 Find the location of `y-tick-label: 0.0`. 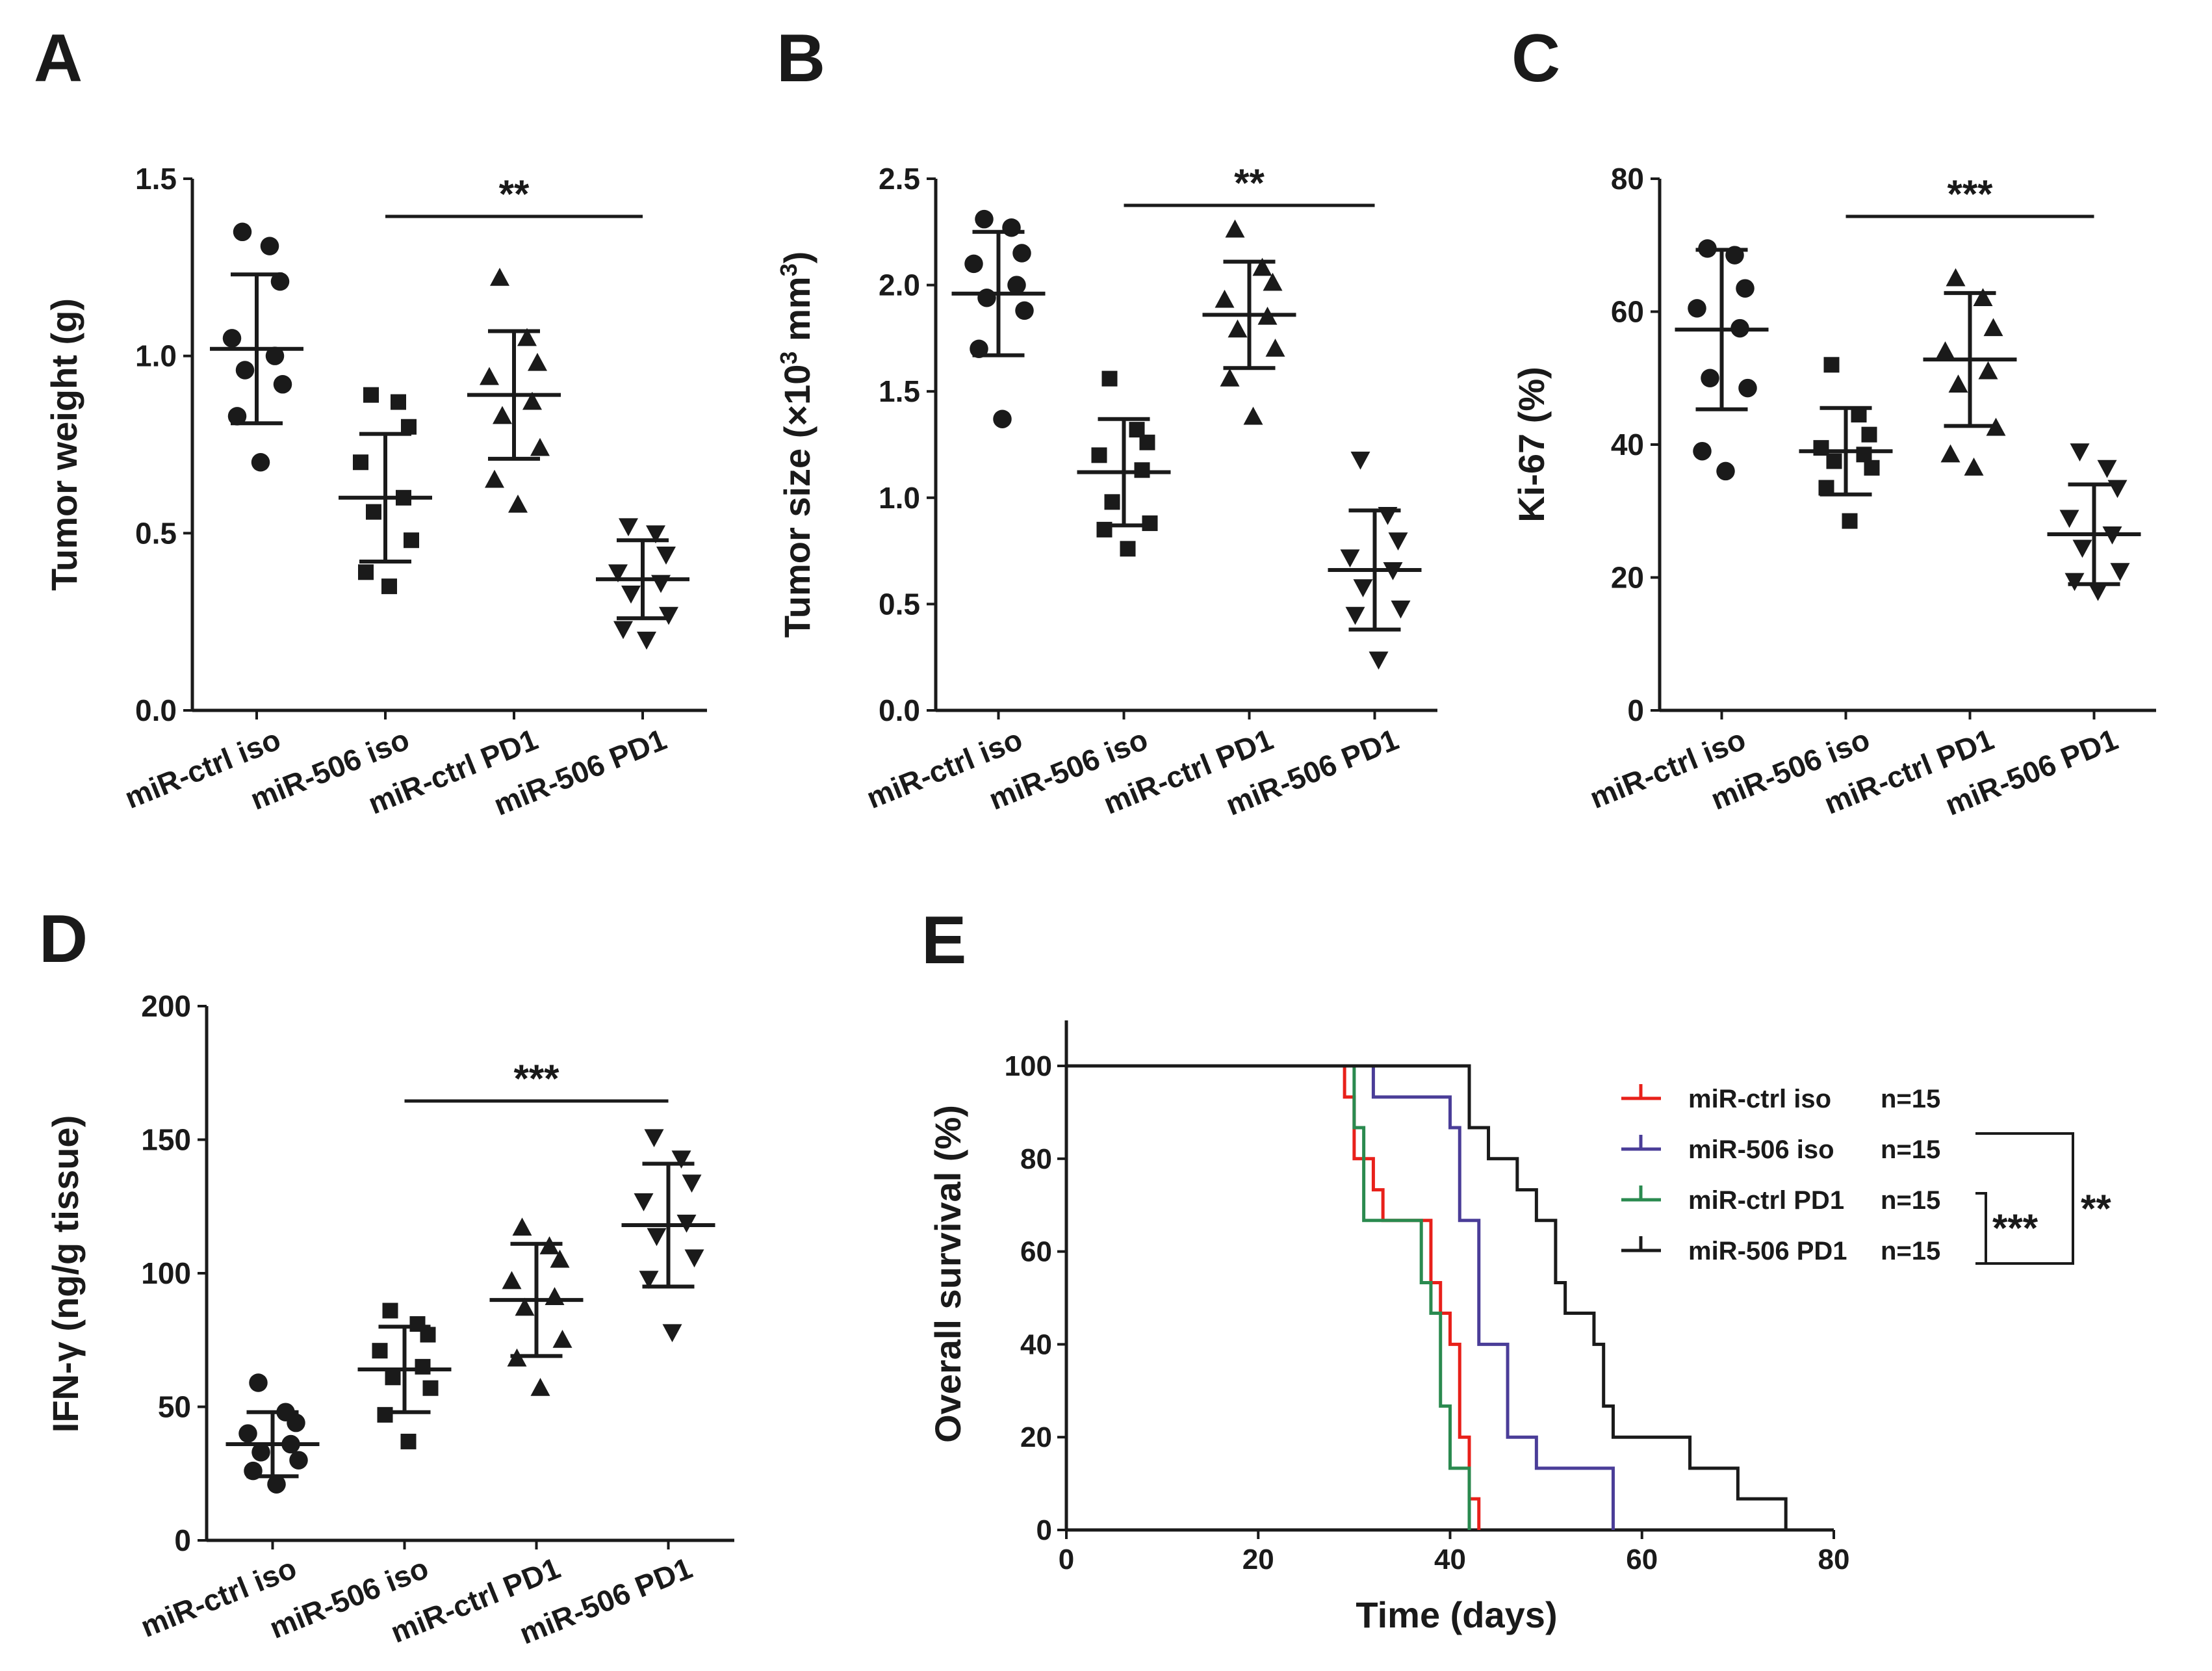

y-tick-label: 0.0 is located at coordinates (156, 710).